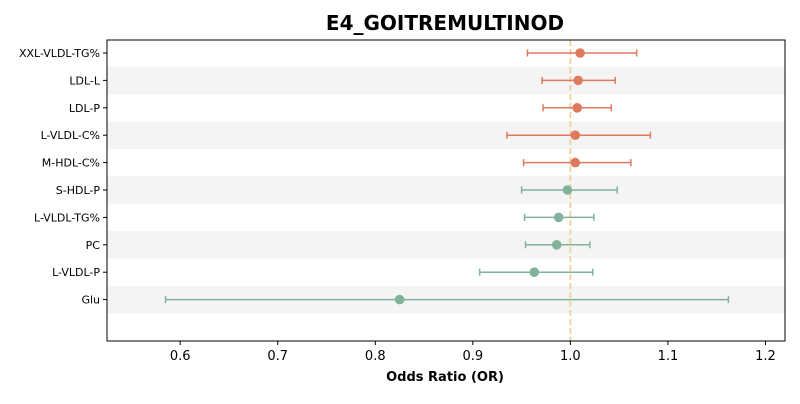 The height and width of the screenshot is (404, 800). What do you see at coordinates (570, 356) in the screenshot?
I see `x-tick-label: 1.0` at bounding box center [570, 356].